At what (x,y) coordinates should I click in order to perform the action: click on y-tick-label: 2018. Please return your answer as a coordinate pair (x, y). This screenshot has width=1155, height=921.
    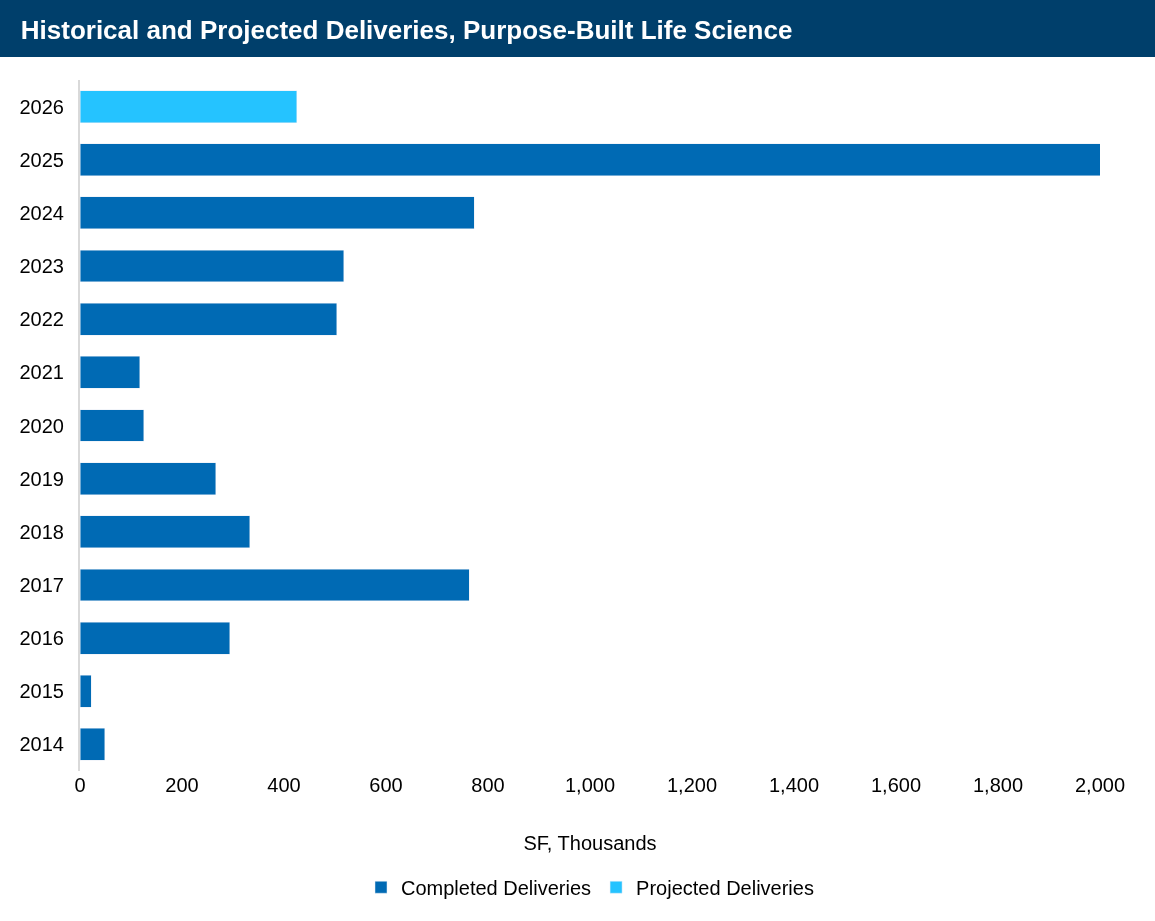
    Looking at the image, I should click on (41, 531).